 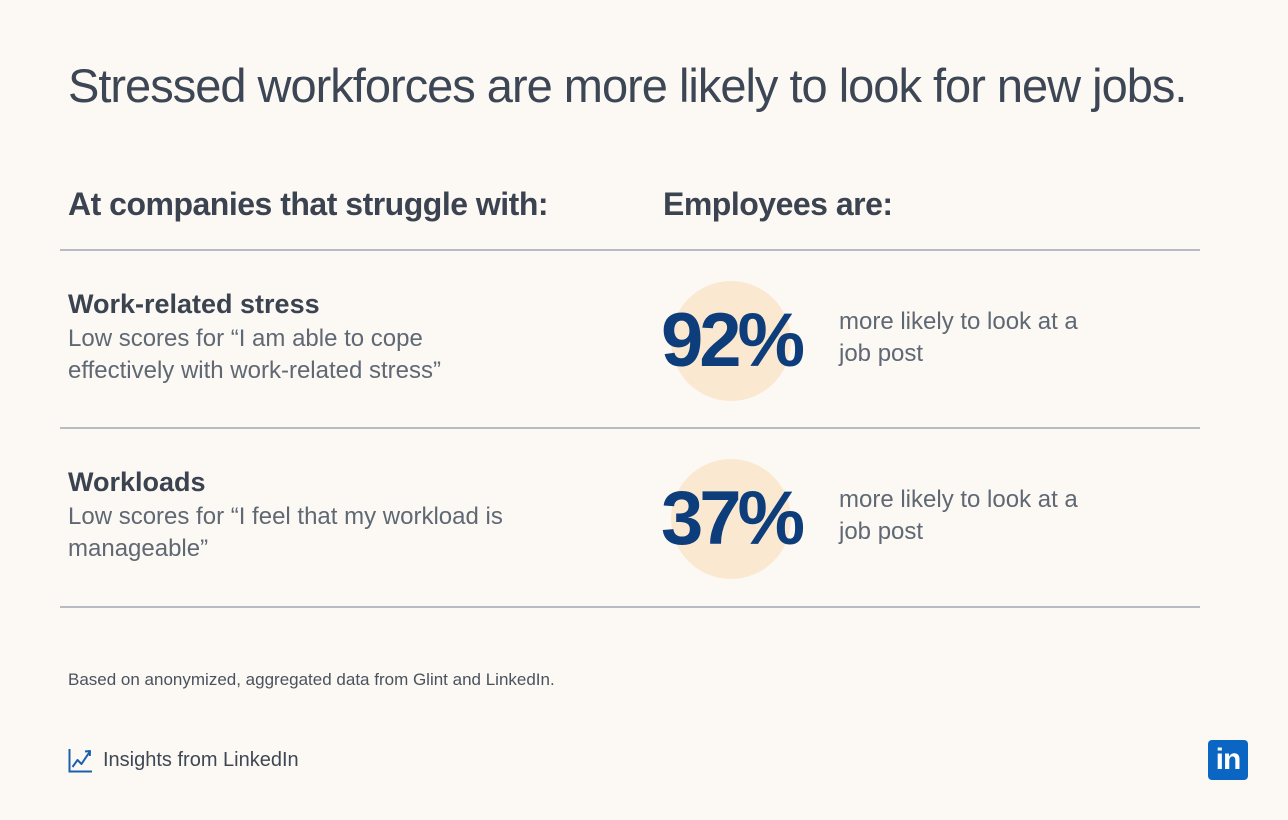 What do you see at coordinates (630, 428) in the screenshot?
I see `divider-middle` at bounding box center [630, 428].